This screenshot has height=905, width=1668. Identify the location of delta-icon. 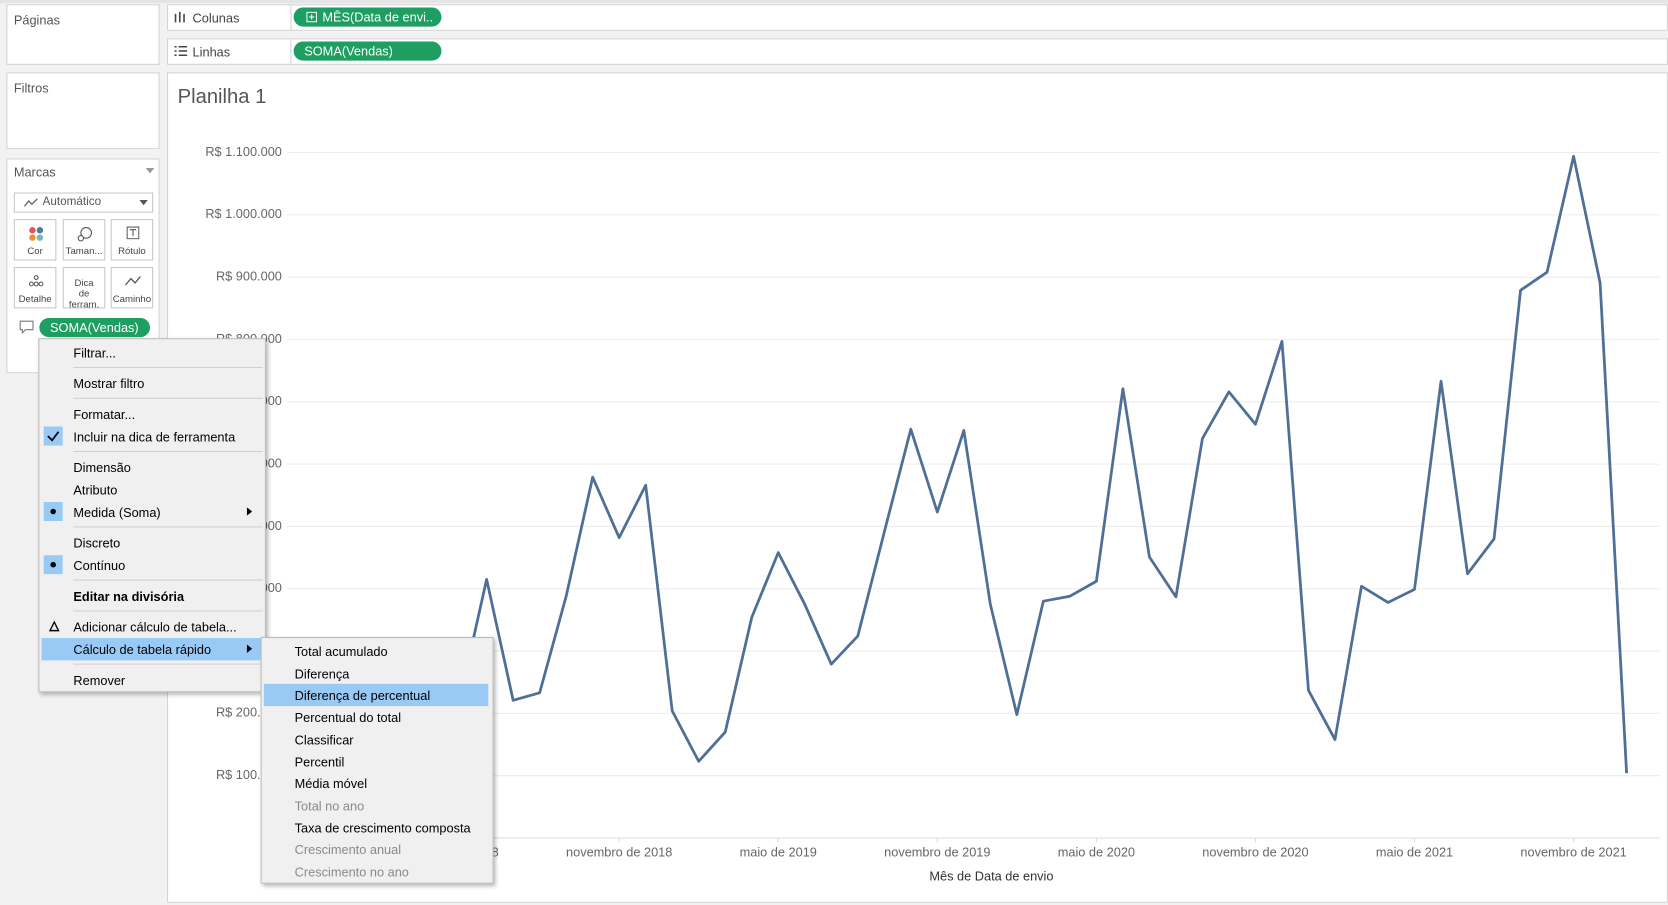
(54, 626).